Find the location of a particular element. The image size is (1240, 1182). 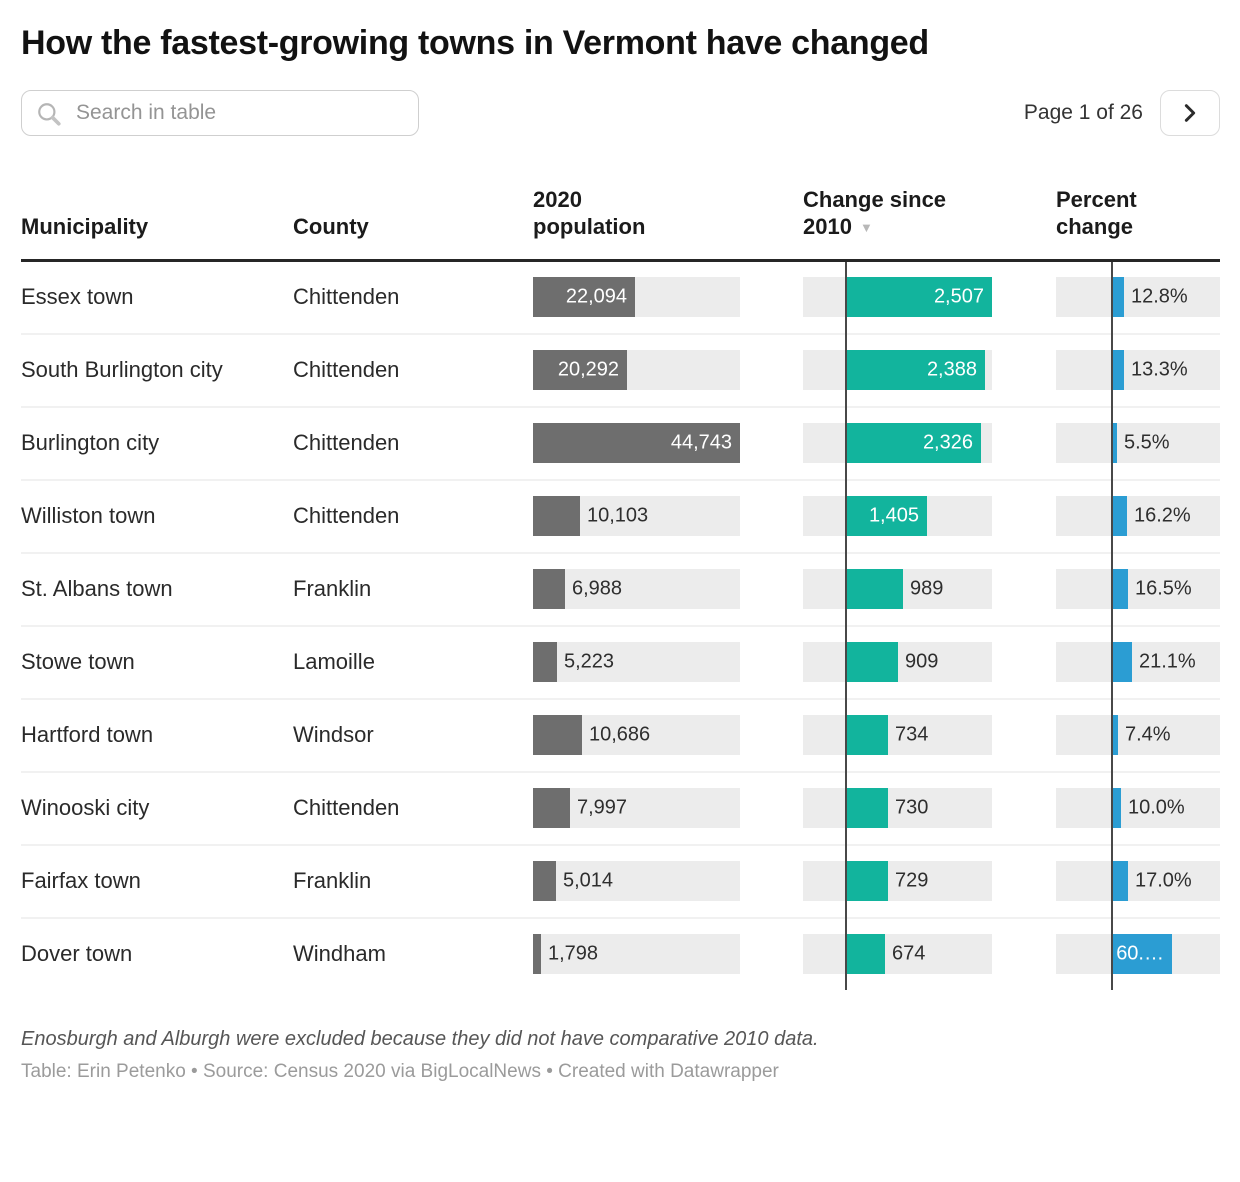

bar-value-label: 909 is located at coordinates (922, 661).